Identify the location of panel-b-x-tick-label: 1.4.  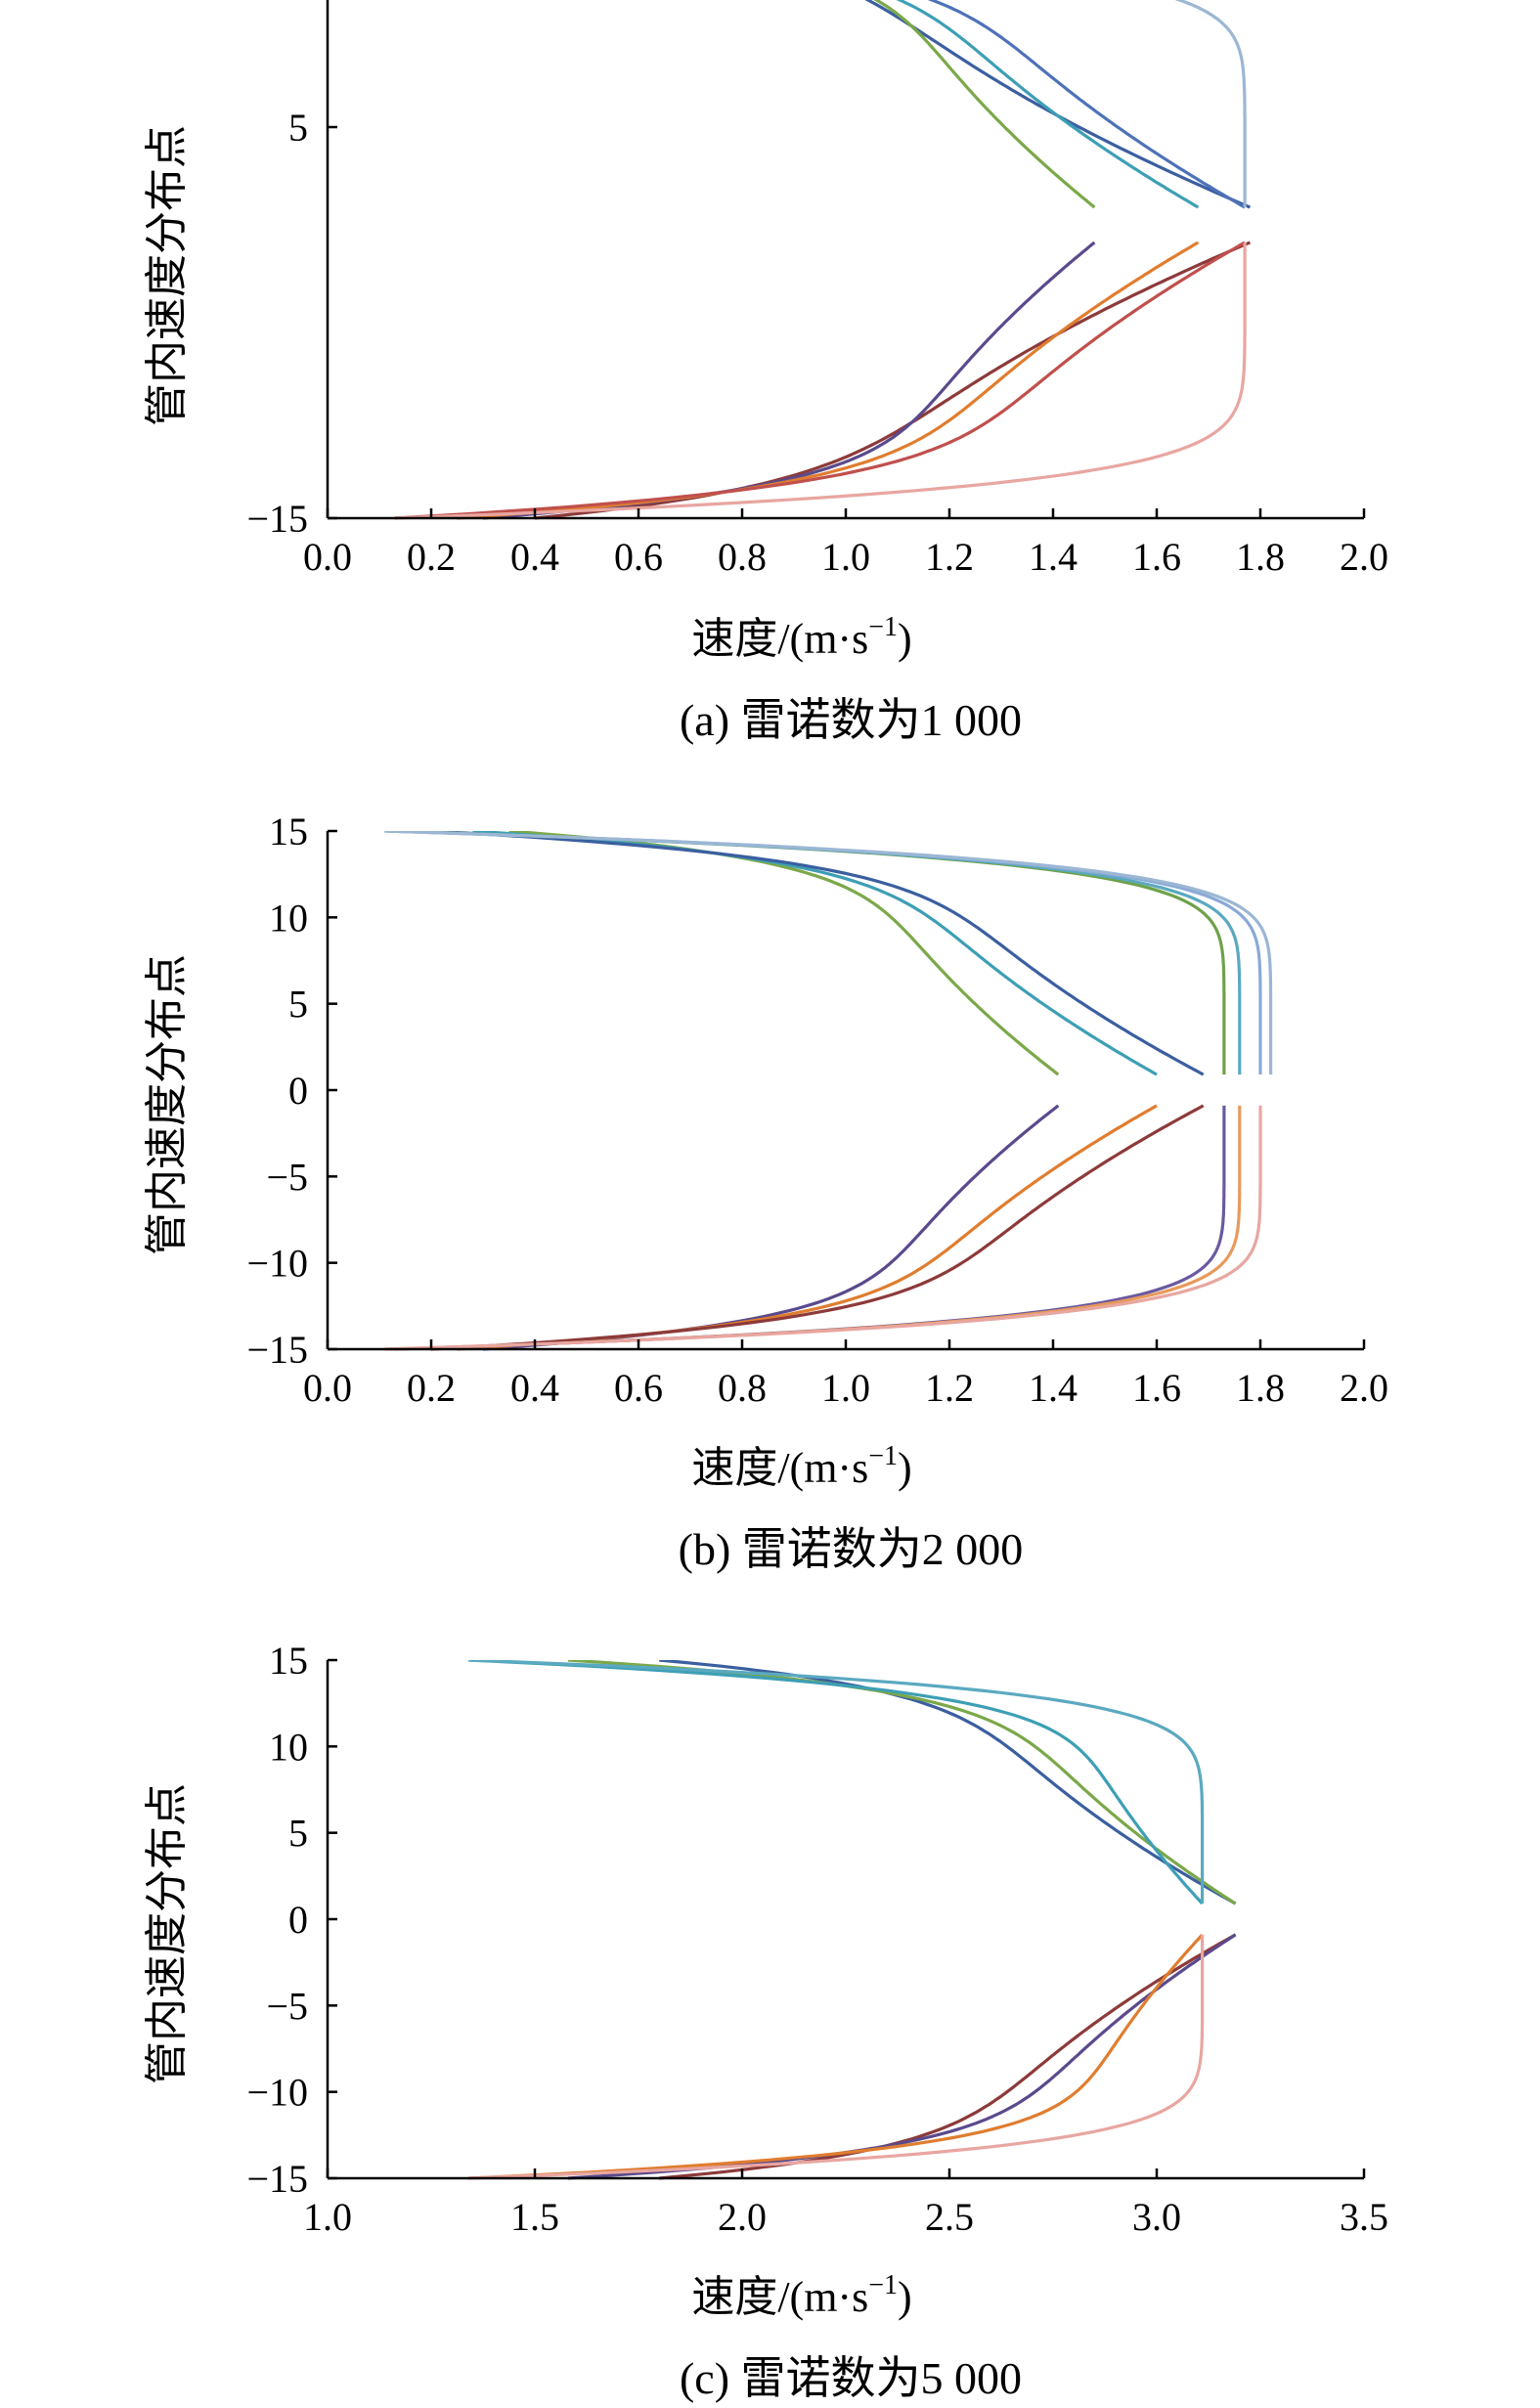
(1053, 1388).